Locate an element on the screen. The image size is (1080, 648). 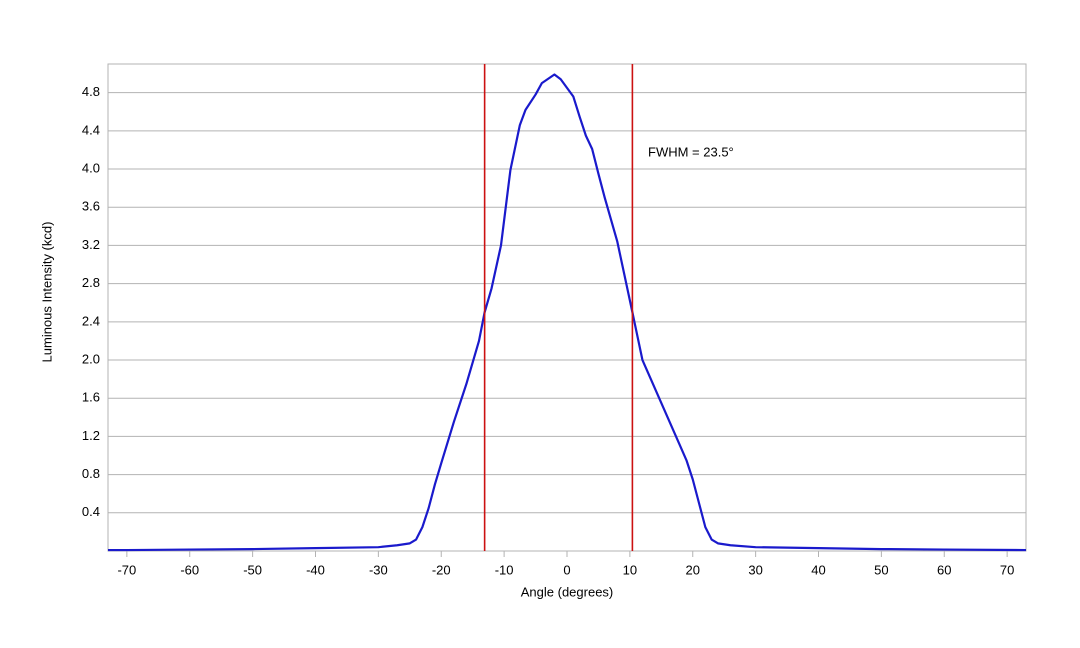
x-tick-label: 50 is located at coordinates (881, 569).